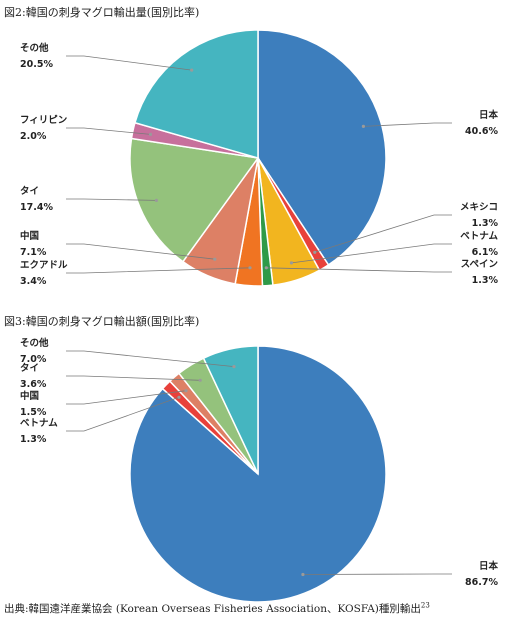  I want to click on slice-value-4: 3.4%, so click(33, 281).